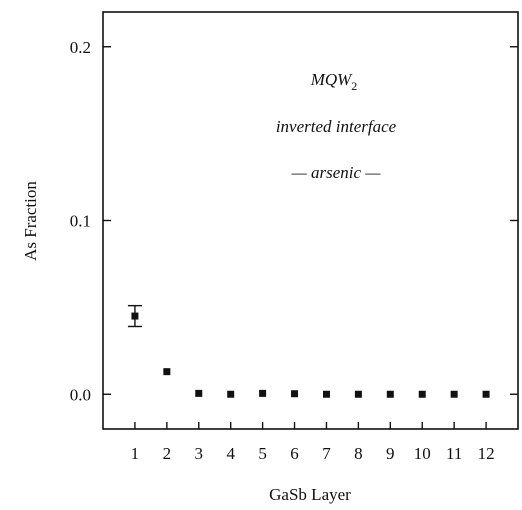 The image size is (522, 510). Describe the element at coordinates (336, 172) in the screenshot. I see `annotation-arsenic: — arsenic —` at that location.